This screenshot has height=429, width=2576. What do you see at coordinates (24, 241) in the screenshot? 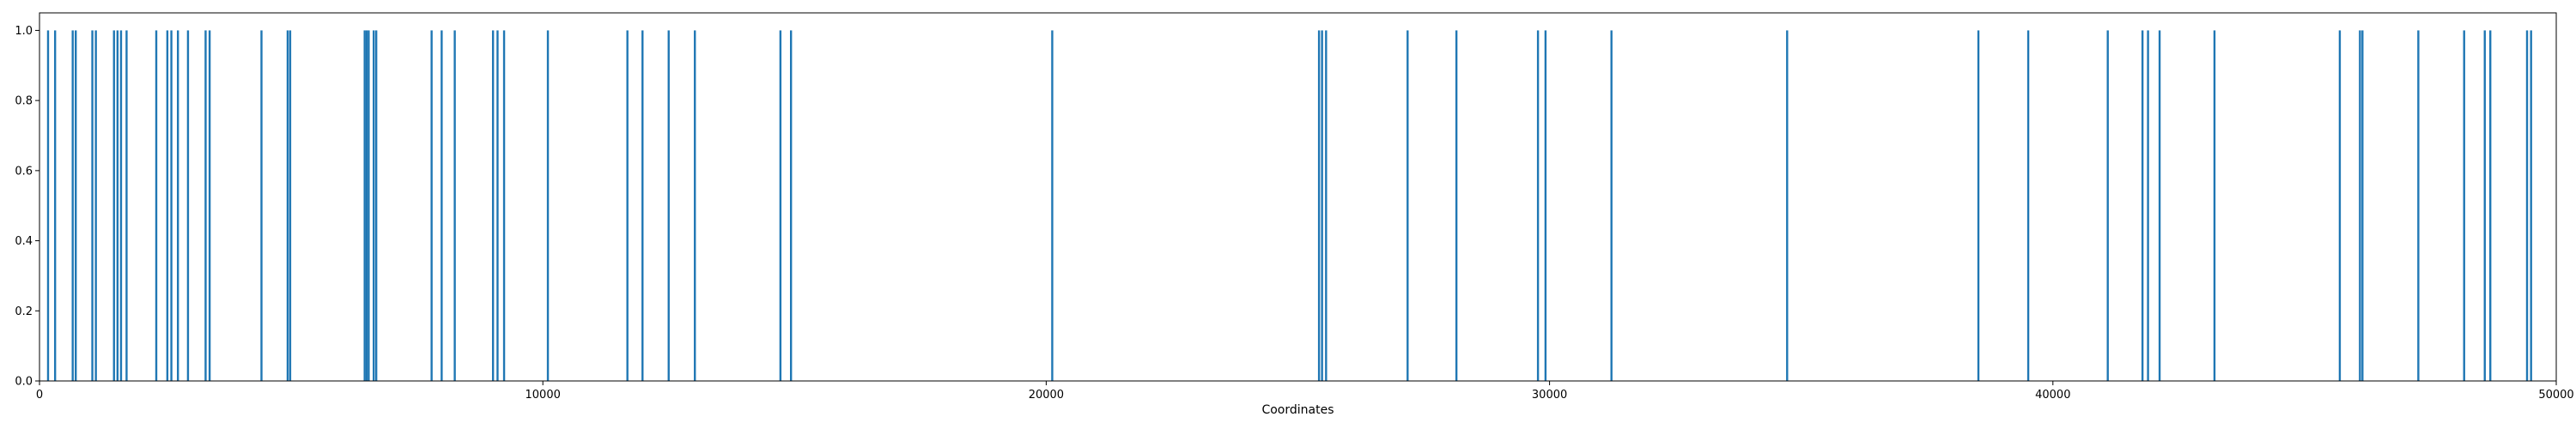
I see `y-tick-label: 0.4` at bounding box center [24, 241].